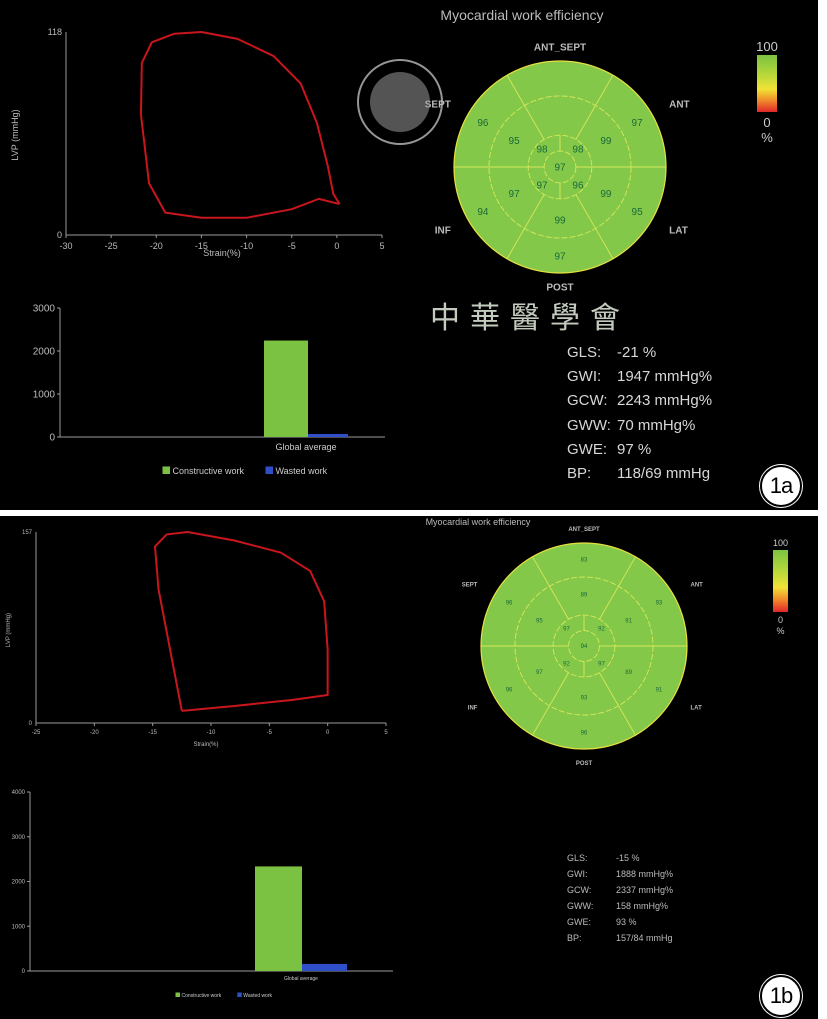 Image resolution: width=827 pixels, height=1019 pixels. What do you see at coordinates (781, 996) in the screenshot?
I see `panel-label-1b: 1b` at bounding box center [781, 996].